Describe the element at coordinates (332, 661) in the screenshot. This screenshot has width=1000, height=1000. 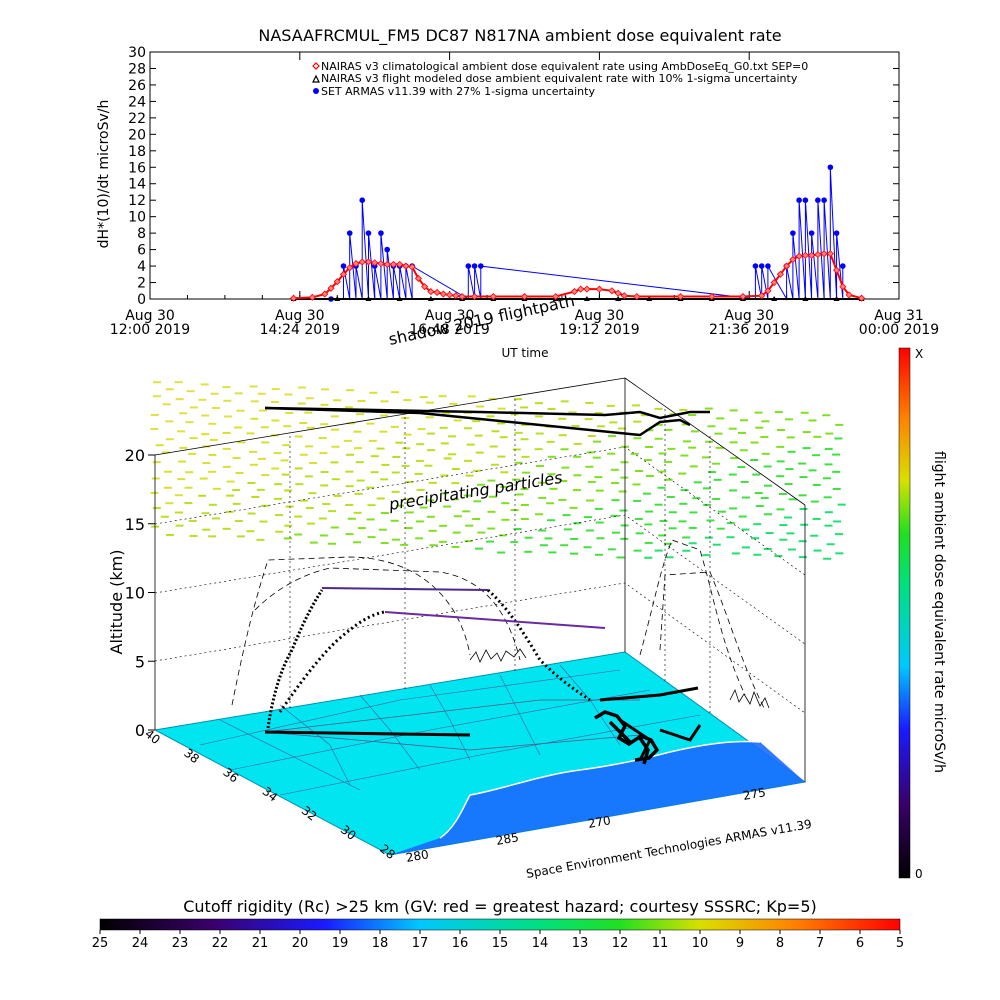
I see `flightpath-climb-return` at that location.